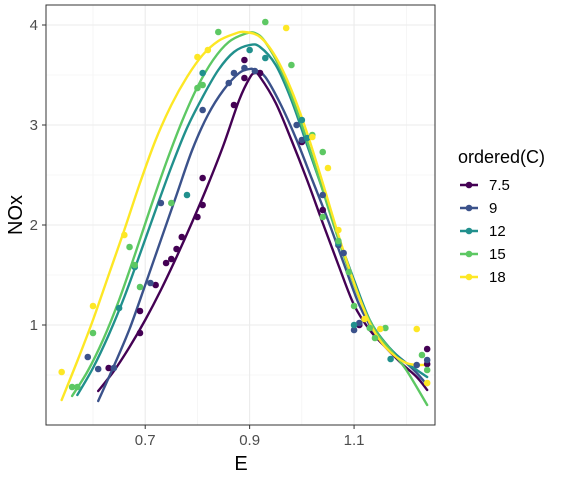  I want to click on legend-title: ordered(C), so click(501, 157).